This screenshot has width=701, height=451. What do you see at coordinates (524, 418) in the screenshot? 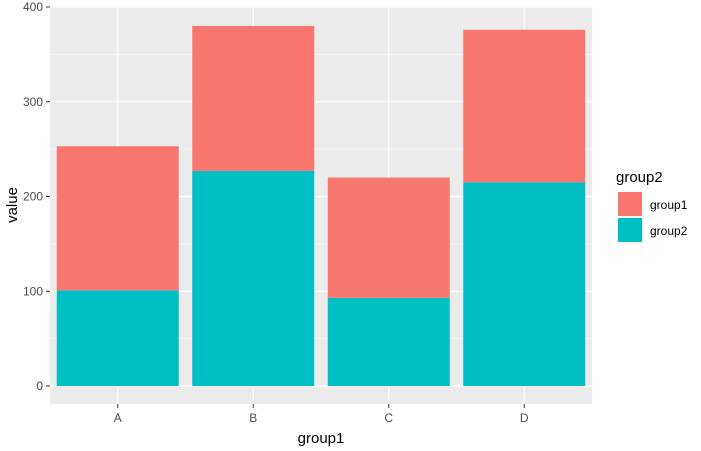
I see `x-tick-label: D` at bounding box center [524, 418].